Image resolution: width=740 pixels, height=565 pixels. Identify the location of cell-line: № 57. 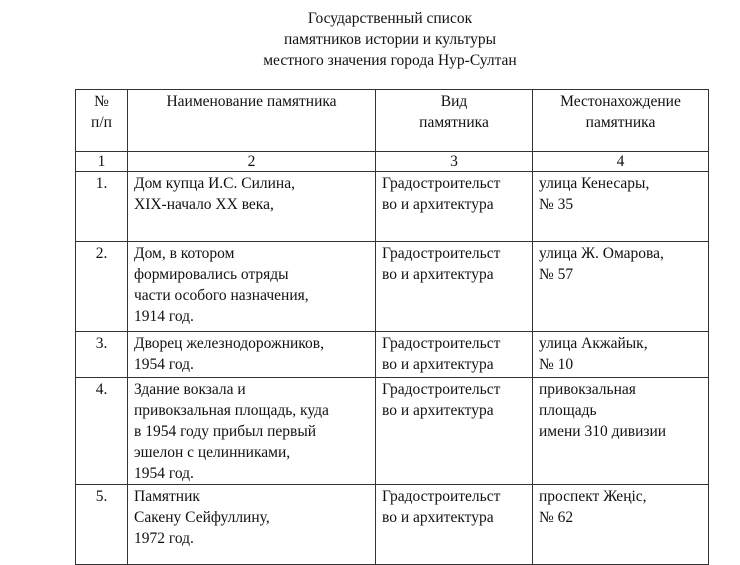
(556, 274).